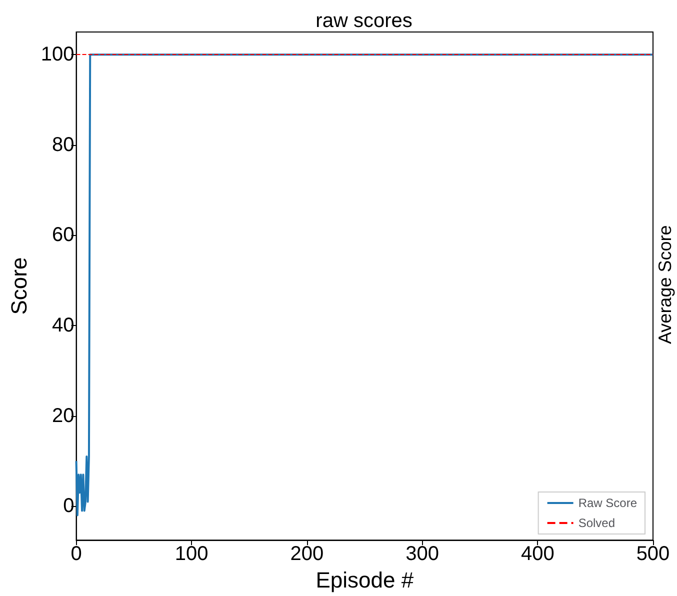  What do you see at coordinates (63, 415) in the screenshot?
I see `y-tick-label: 20` at bounding box center [63, 415].